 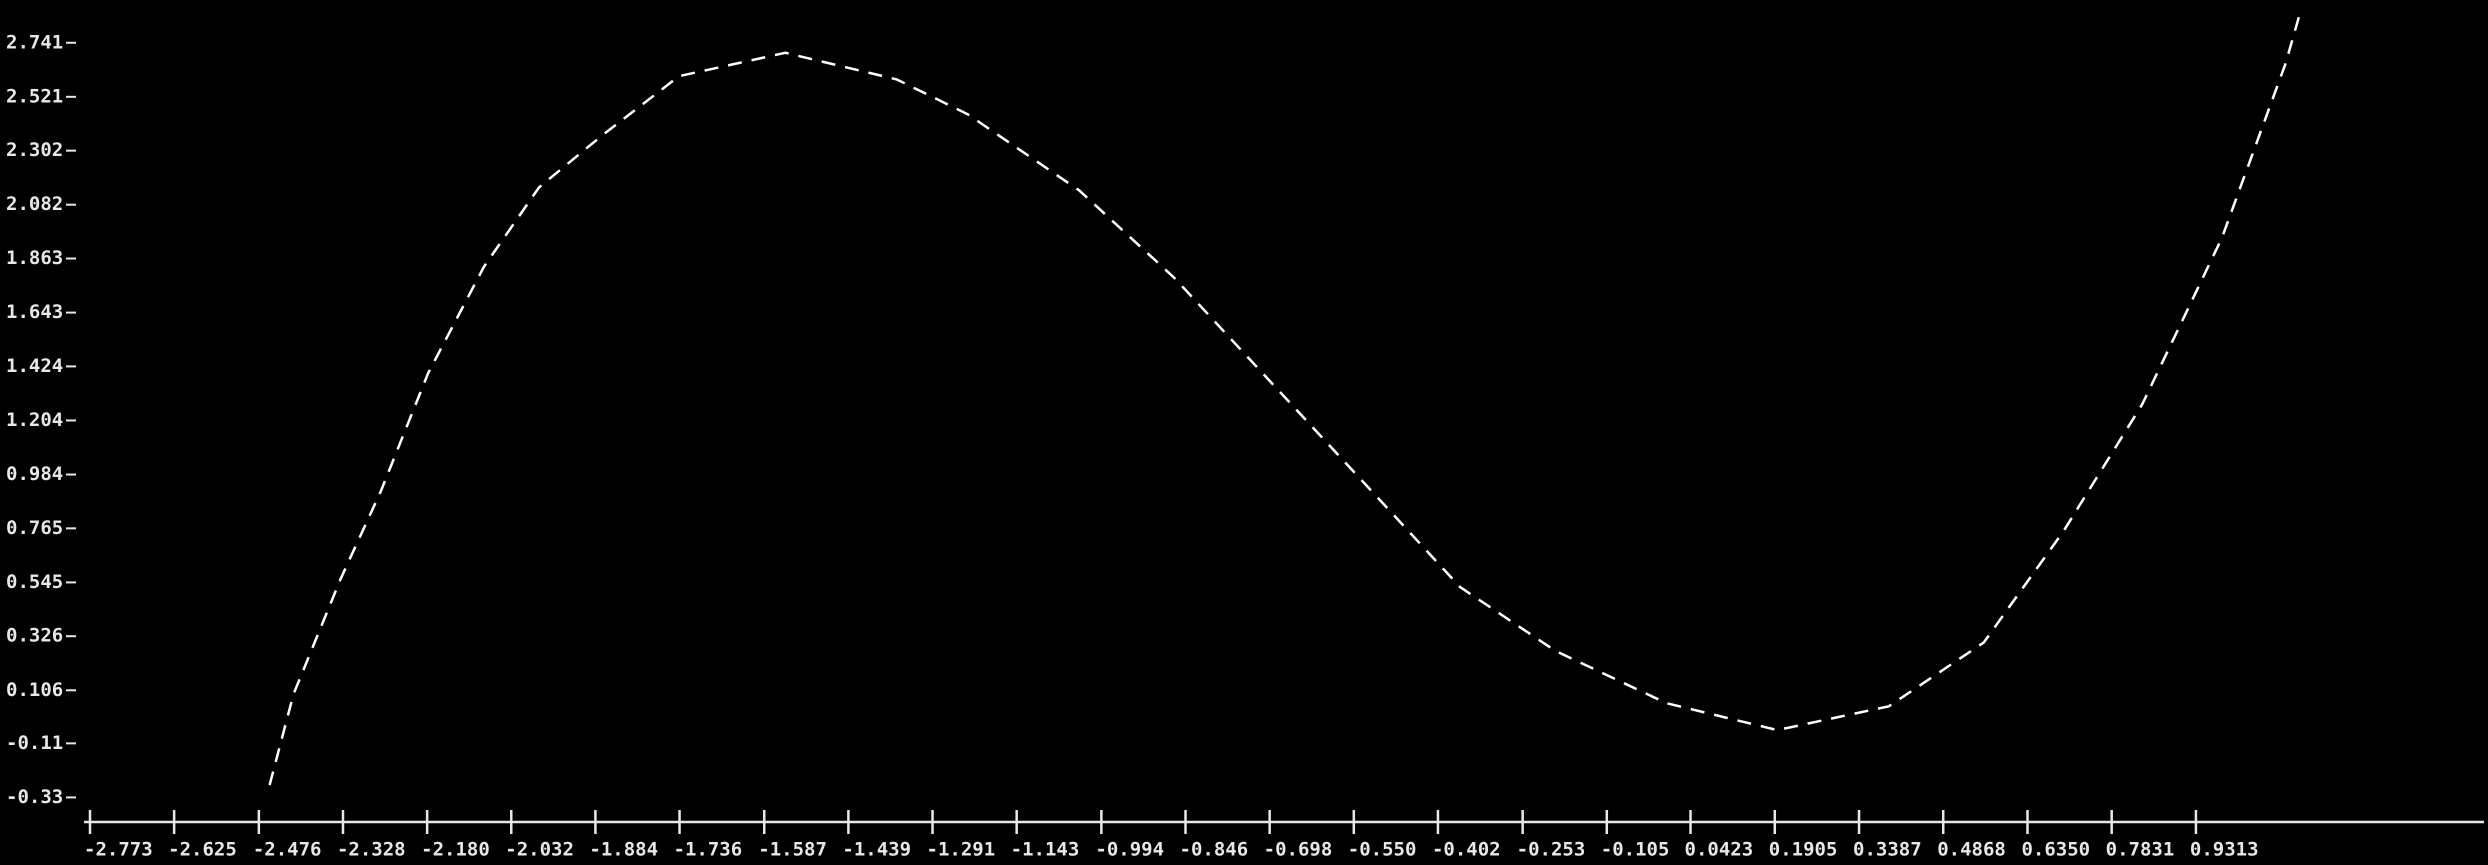 What do you see at coordinates (1045, 850) in the screenshot?
I see `x-tick-label: -1.143` at bounding box center [1045, 850].